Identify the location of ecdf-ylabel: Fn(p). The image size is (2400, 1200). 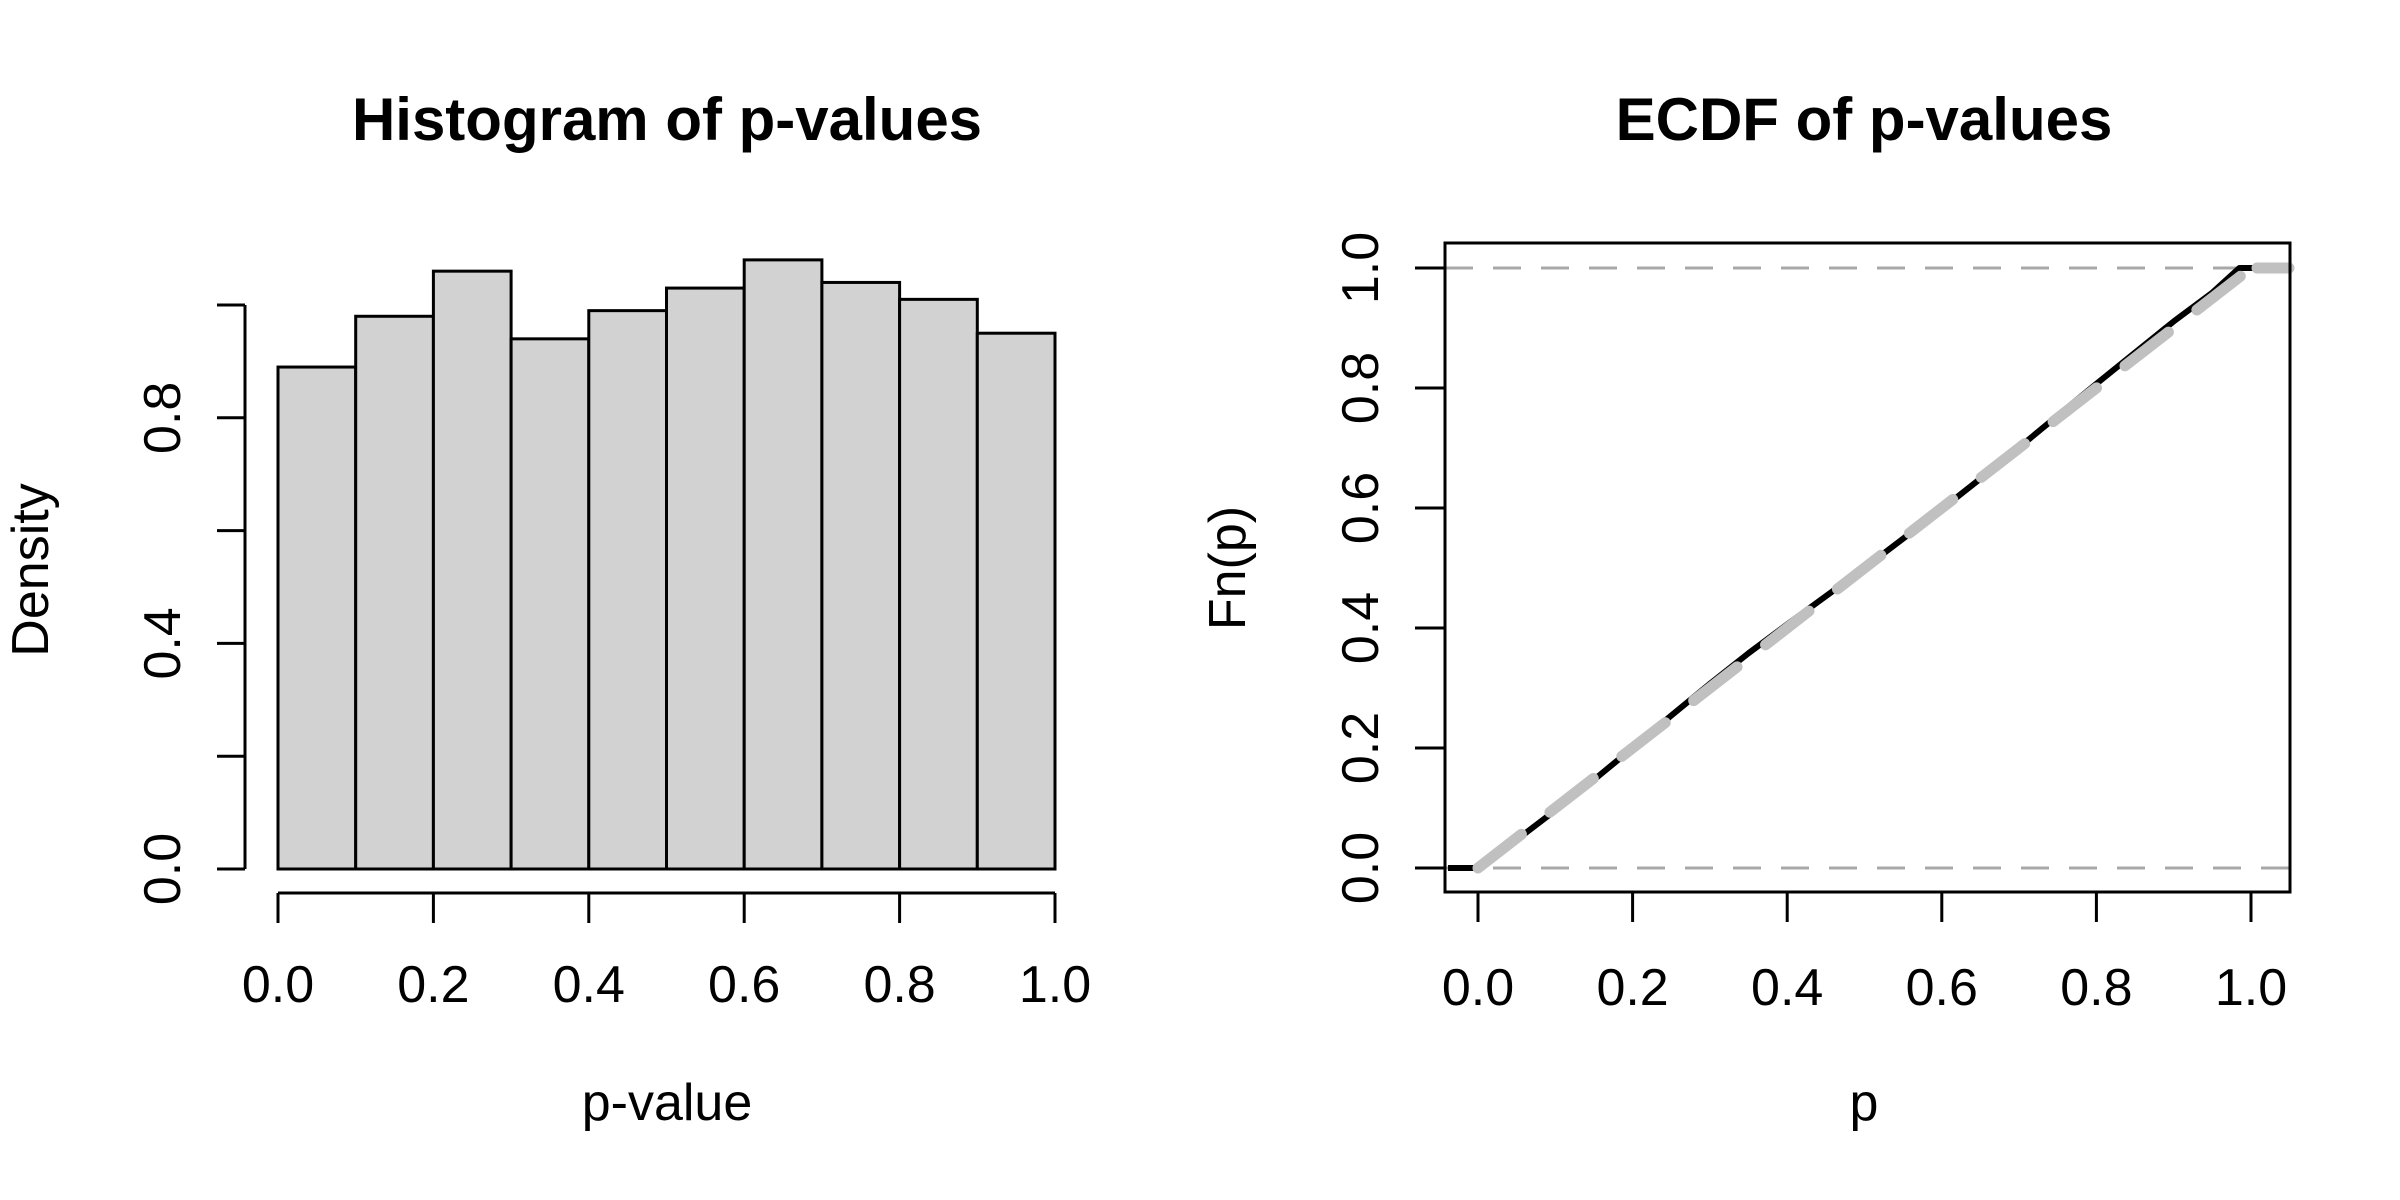
(1228, 568).